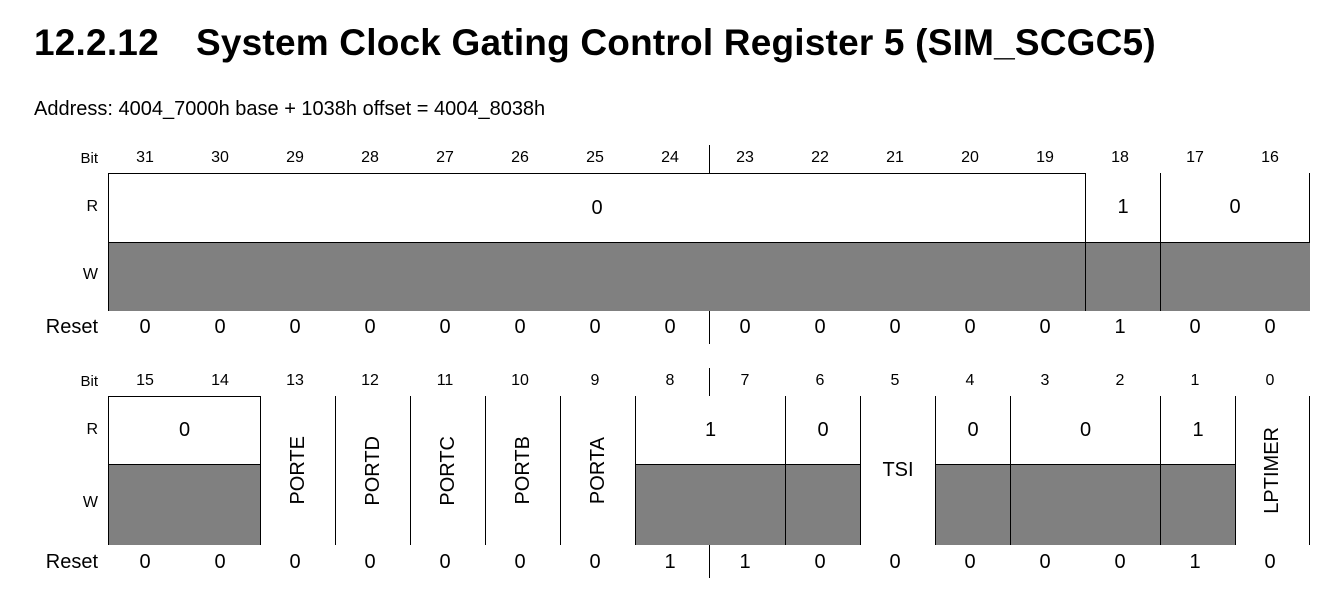 This screenshot has height=614, width=1340. I want to click on reserved-bits17-16-read: 0, so click(1234, 207).